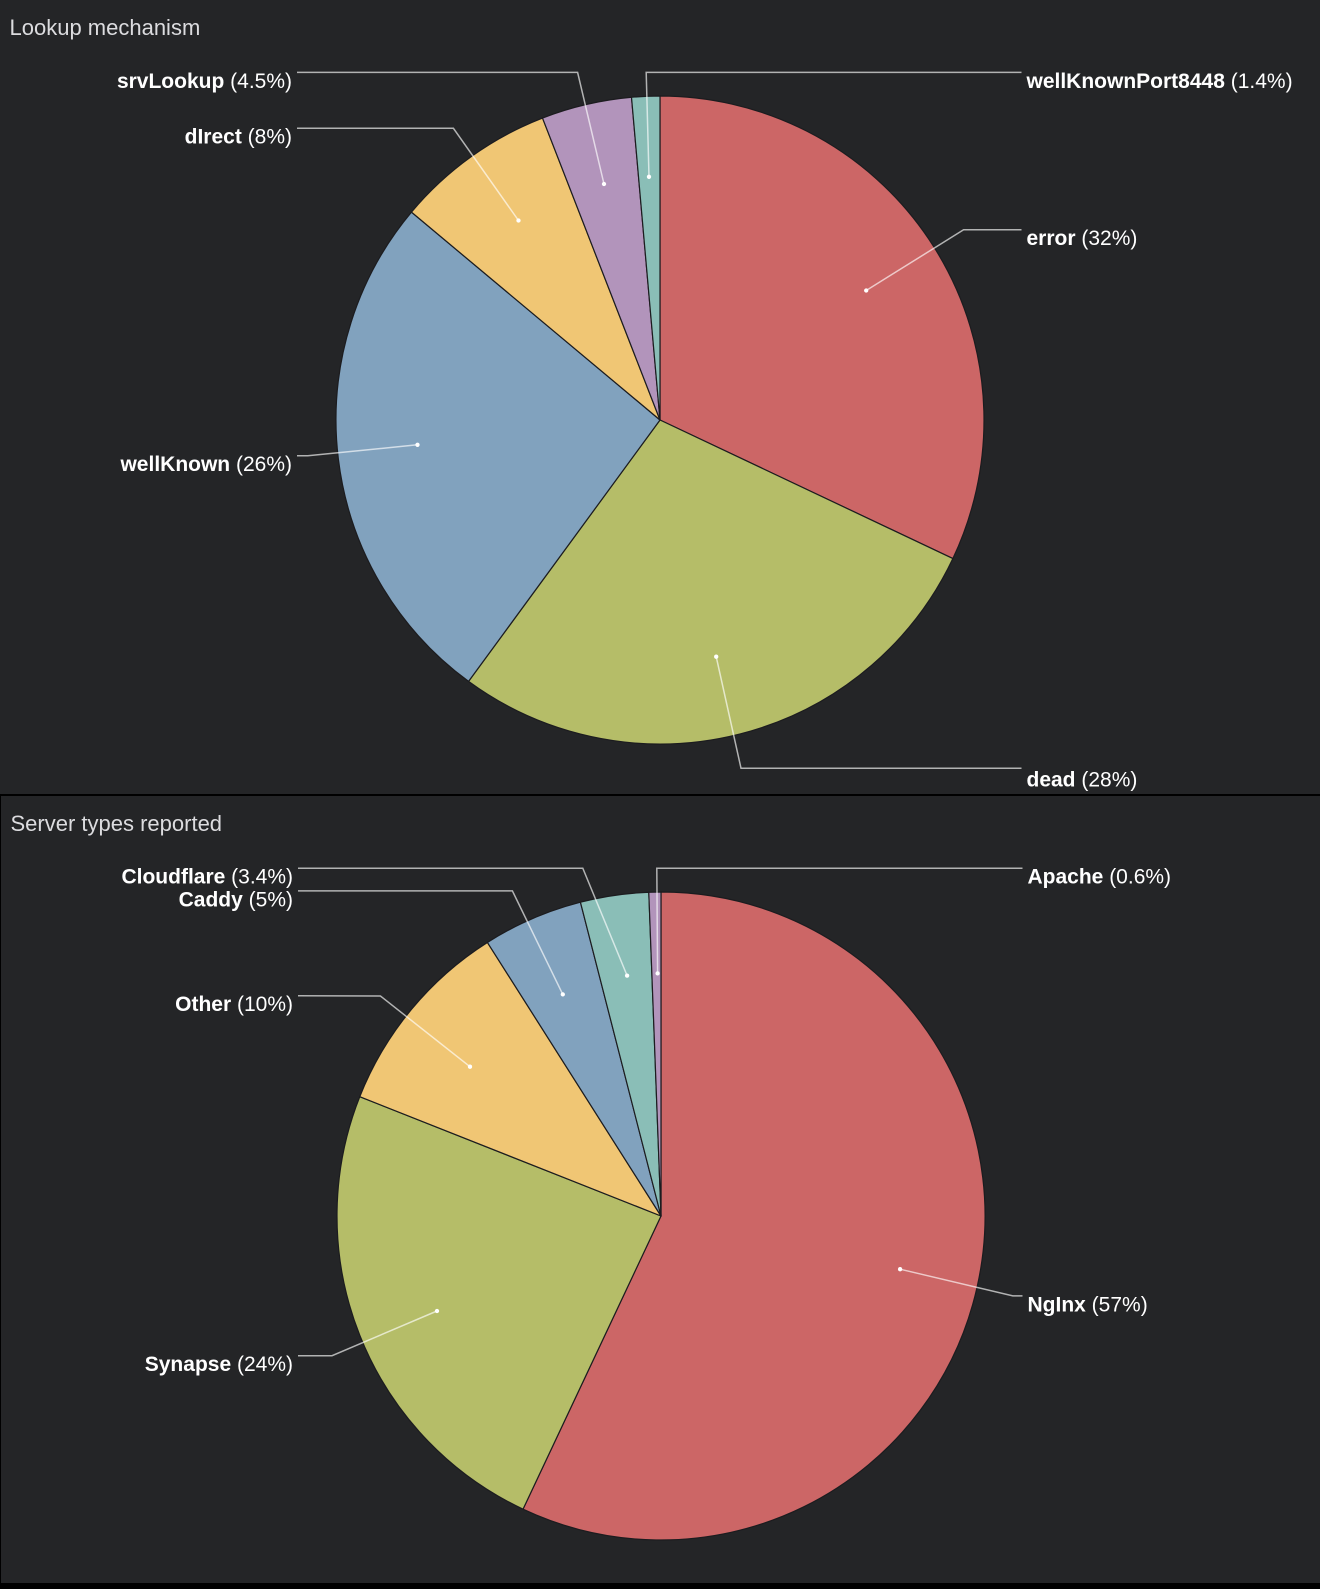  Describe the element at coordinates (105, 27) in the screenshot. I see `svg-text: Lookup mechanism` at that location.